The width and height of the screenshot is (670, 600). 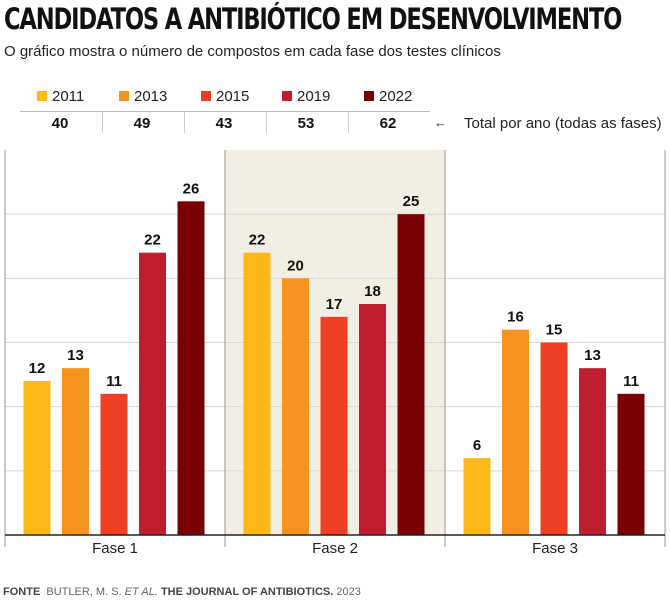 I want to click on total-value-2022: 62, so click(x=388, y=123).